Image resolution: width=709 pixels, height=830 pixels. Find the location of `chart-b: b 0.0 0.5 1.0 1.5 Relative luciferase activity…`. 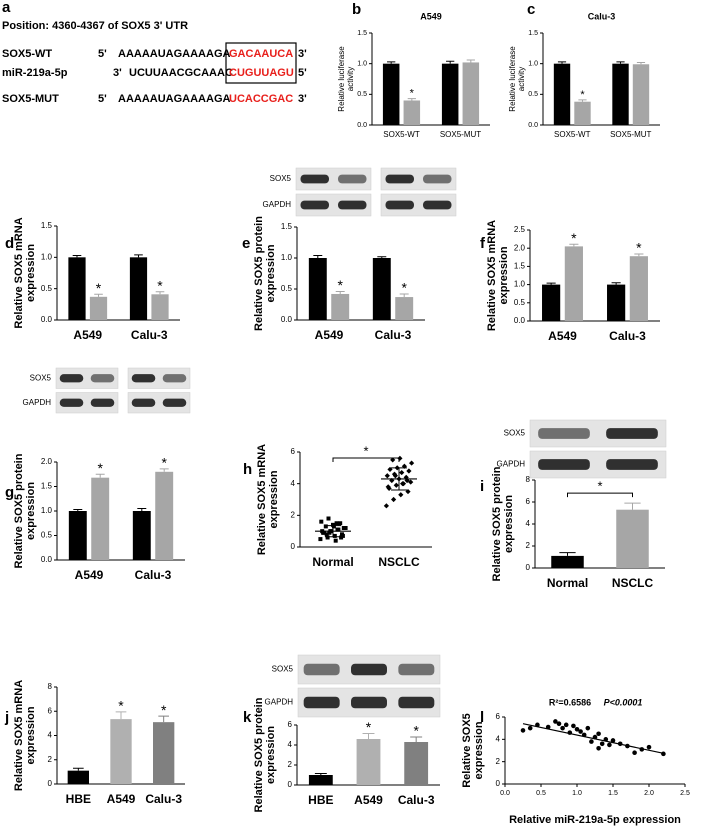

chart-b: b 0.0 0.5 1.0 1.5 Relative luciferase activity… is located at coordinates (413, 70).